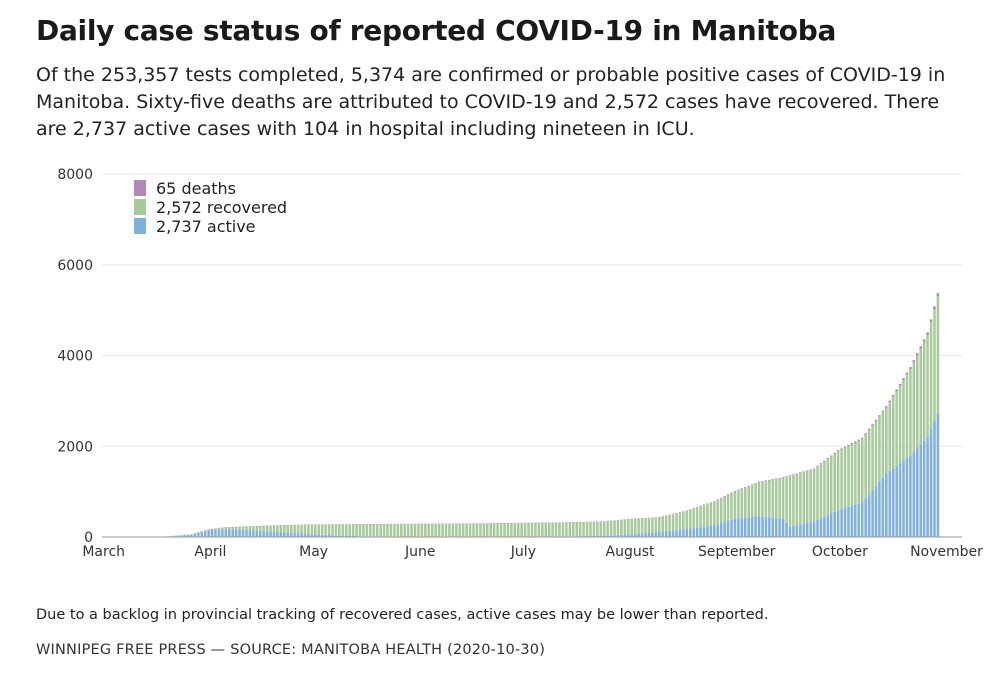  I want to click on legend-swatch-deaths, so click(140, 188).